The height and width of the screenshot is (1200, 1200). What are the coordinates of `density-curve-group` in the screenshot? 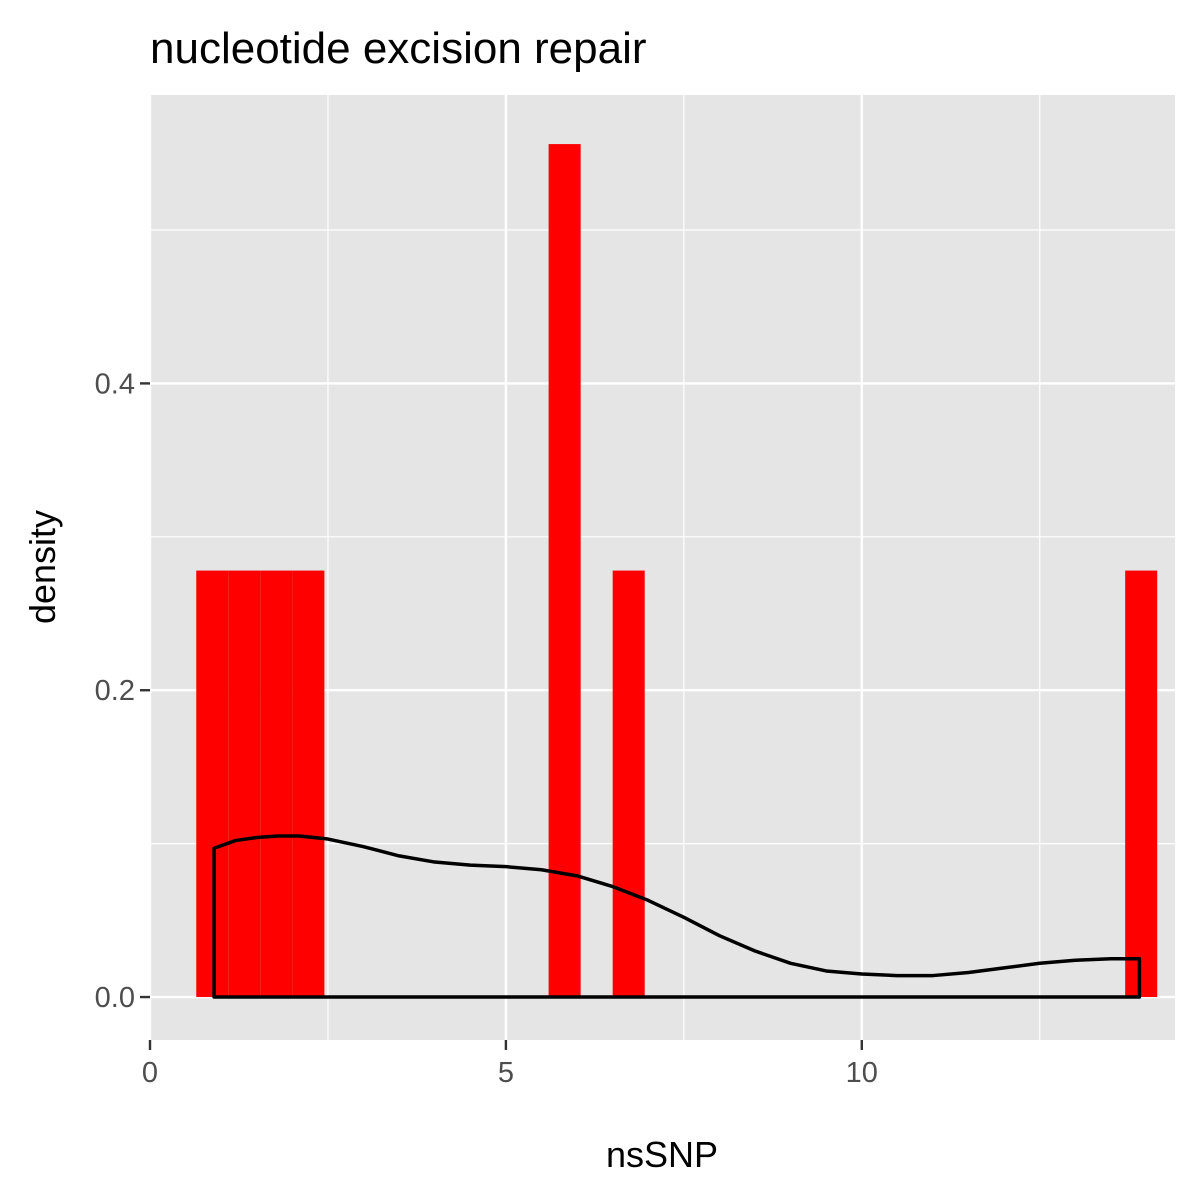 It's located at (677, 916).